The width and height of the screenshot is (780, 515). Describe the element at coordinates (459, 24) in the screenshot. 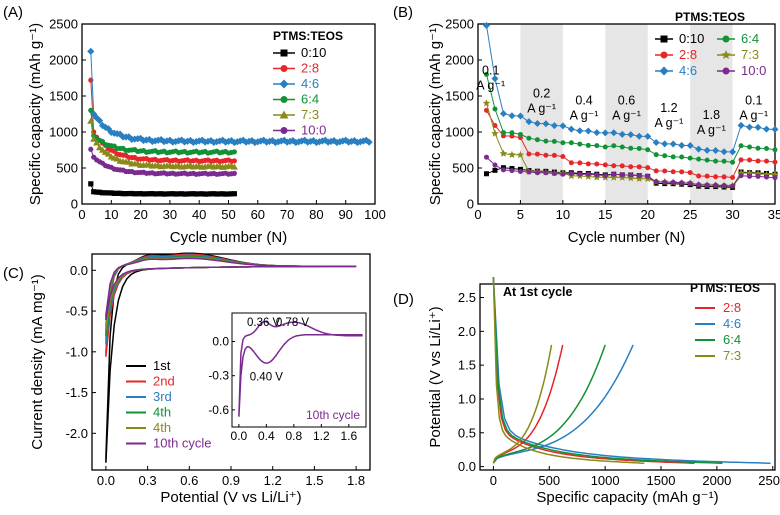

I see `y-tick-label: 2500` at that location.